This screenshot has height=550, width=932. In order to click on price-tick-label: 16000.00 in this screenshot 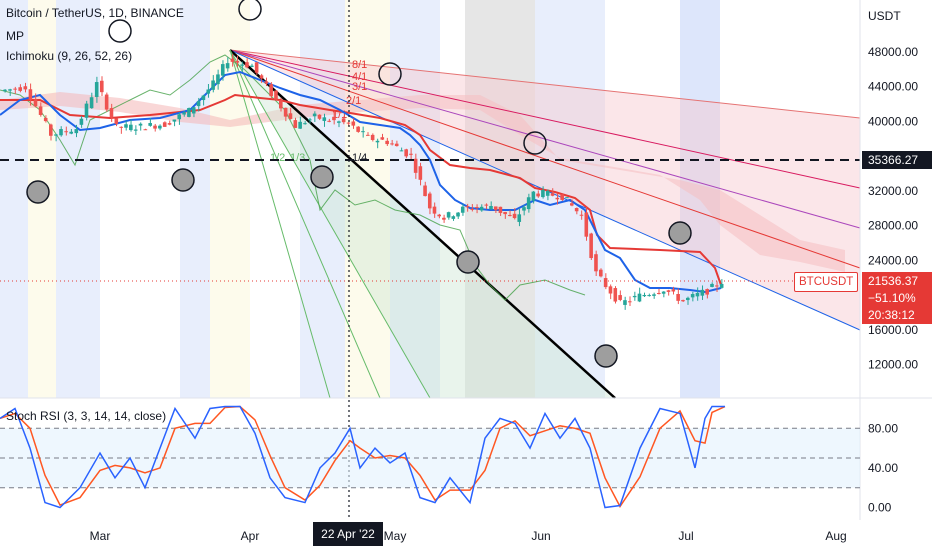, I will do `click(893, 330)`.